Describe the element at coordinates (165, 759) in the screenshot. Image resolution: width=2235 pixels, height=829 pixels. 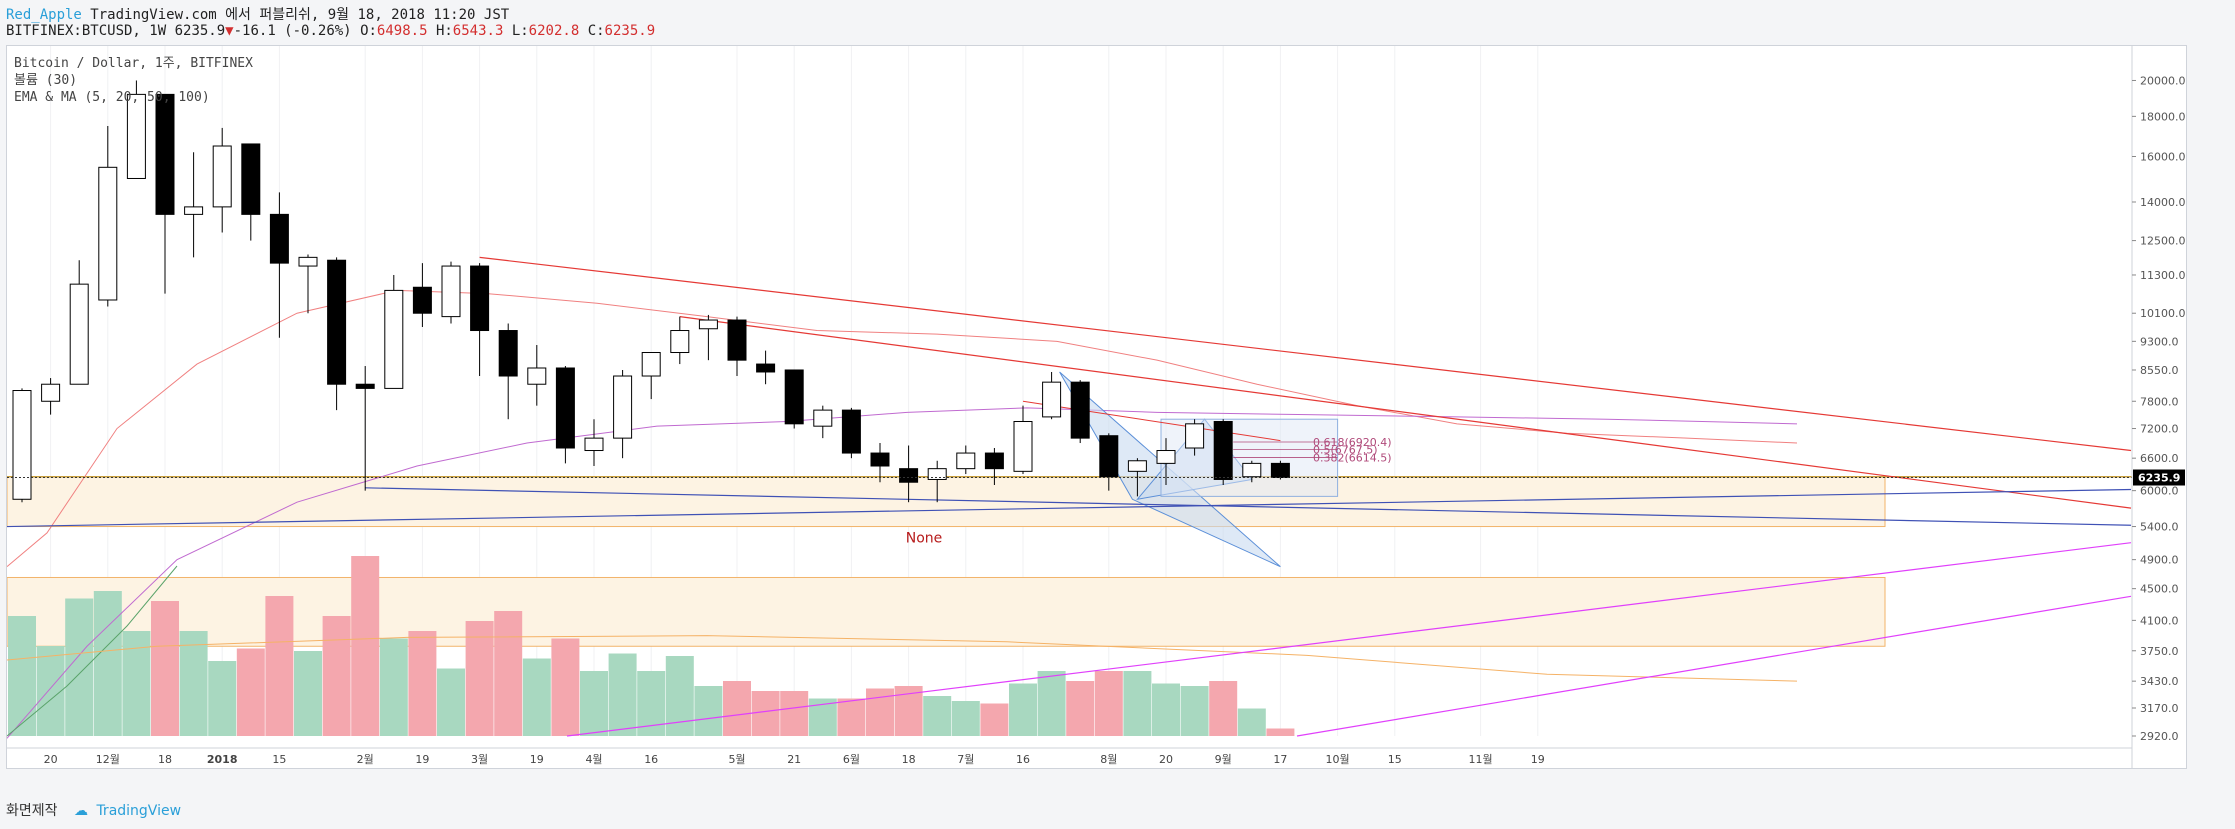
I see `time-axis-label: 18` at that location.